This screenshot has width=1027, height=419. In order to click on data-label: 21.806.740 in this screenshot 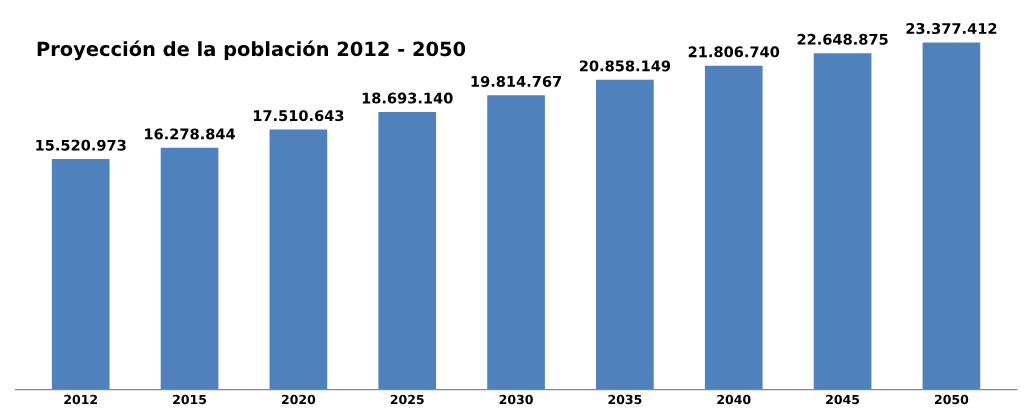, I will do `click(734, 52)`.